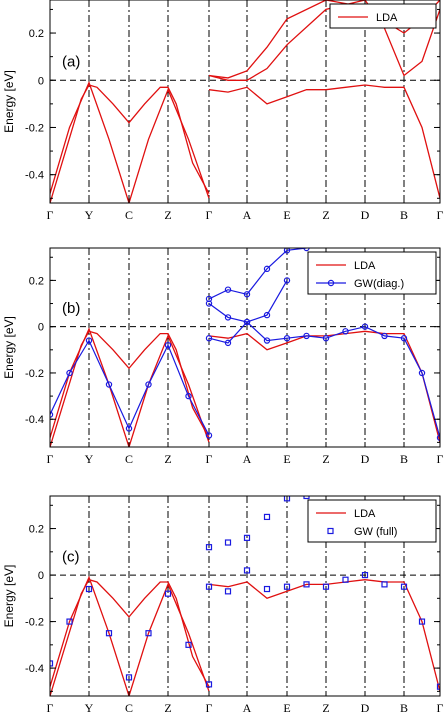 The image size is (444, 727). I want to click on k-label: C, so click(129, 459).